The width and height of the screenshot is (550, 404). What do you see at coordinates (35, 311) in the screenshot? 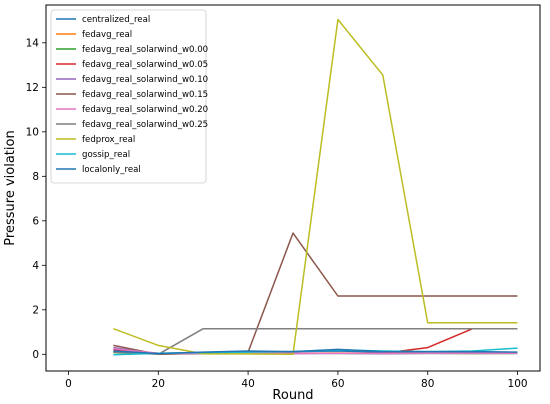
I see `y-tick-label: 2` at bounding box center [35, 311].